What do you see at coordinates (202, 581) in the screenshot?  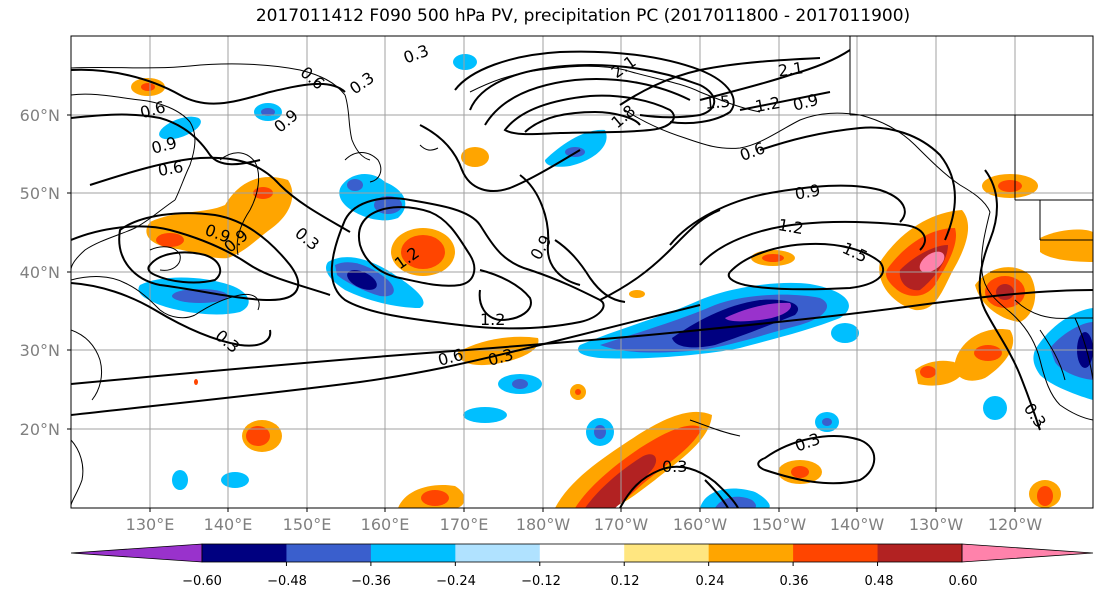 I see `colorbar-tick-label: −0.60` at bounding box center [202, 581].